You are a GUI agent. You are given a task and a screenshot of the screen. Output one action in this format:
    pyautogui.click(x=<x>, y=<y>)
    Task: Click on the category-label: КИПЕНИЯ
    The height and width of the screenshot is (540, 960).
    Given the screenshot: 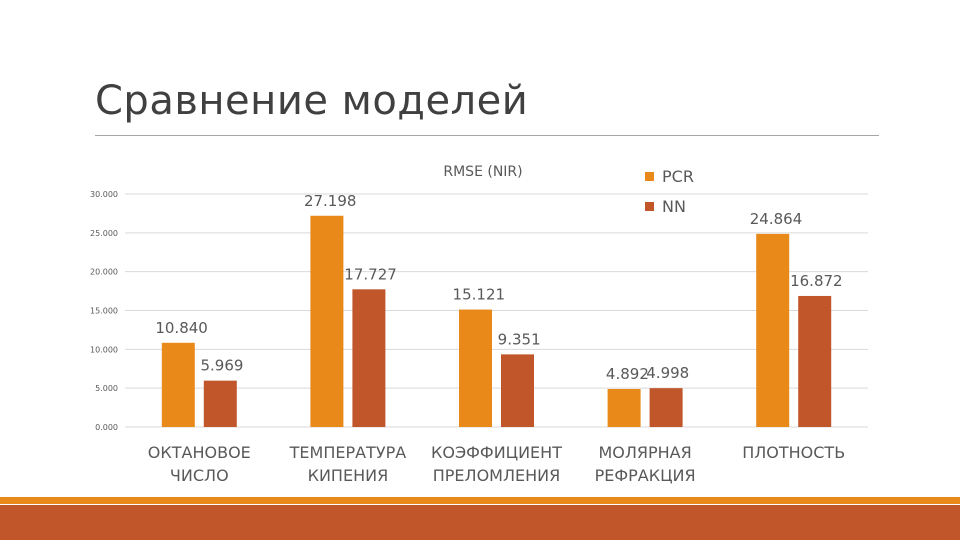 What is the action you would take?
    pyautogui.click(x=348, y=475)
    